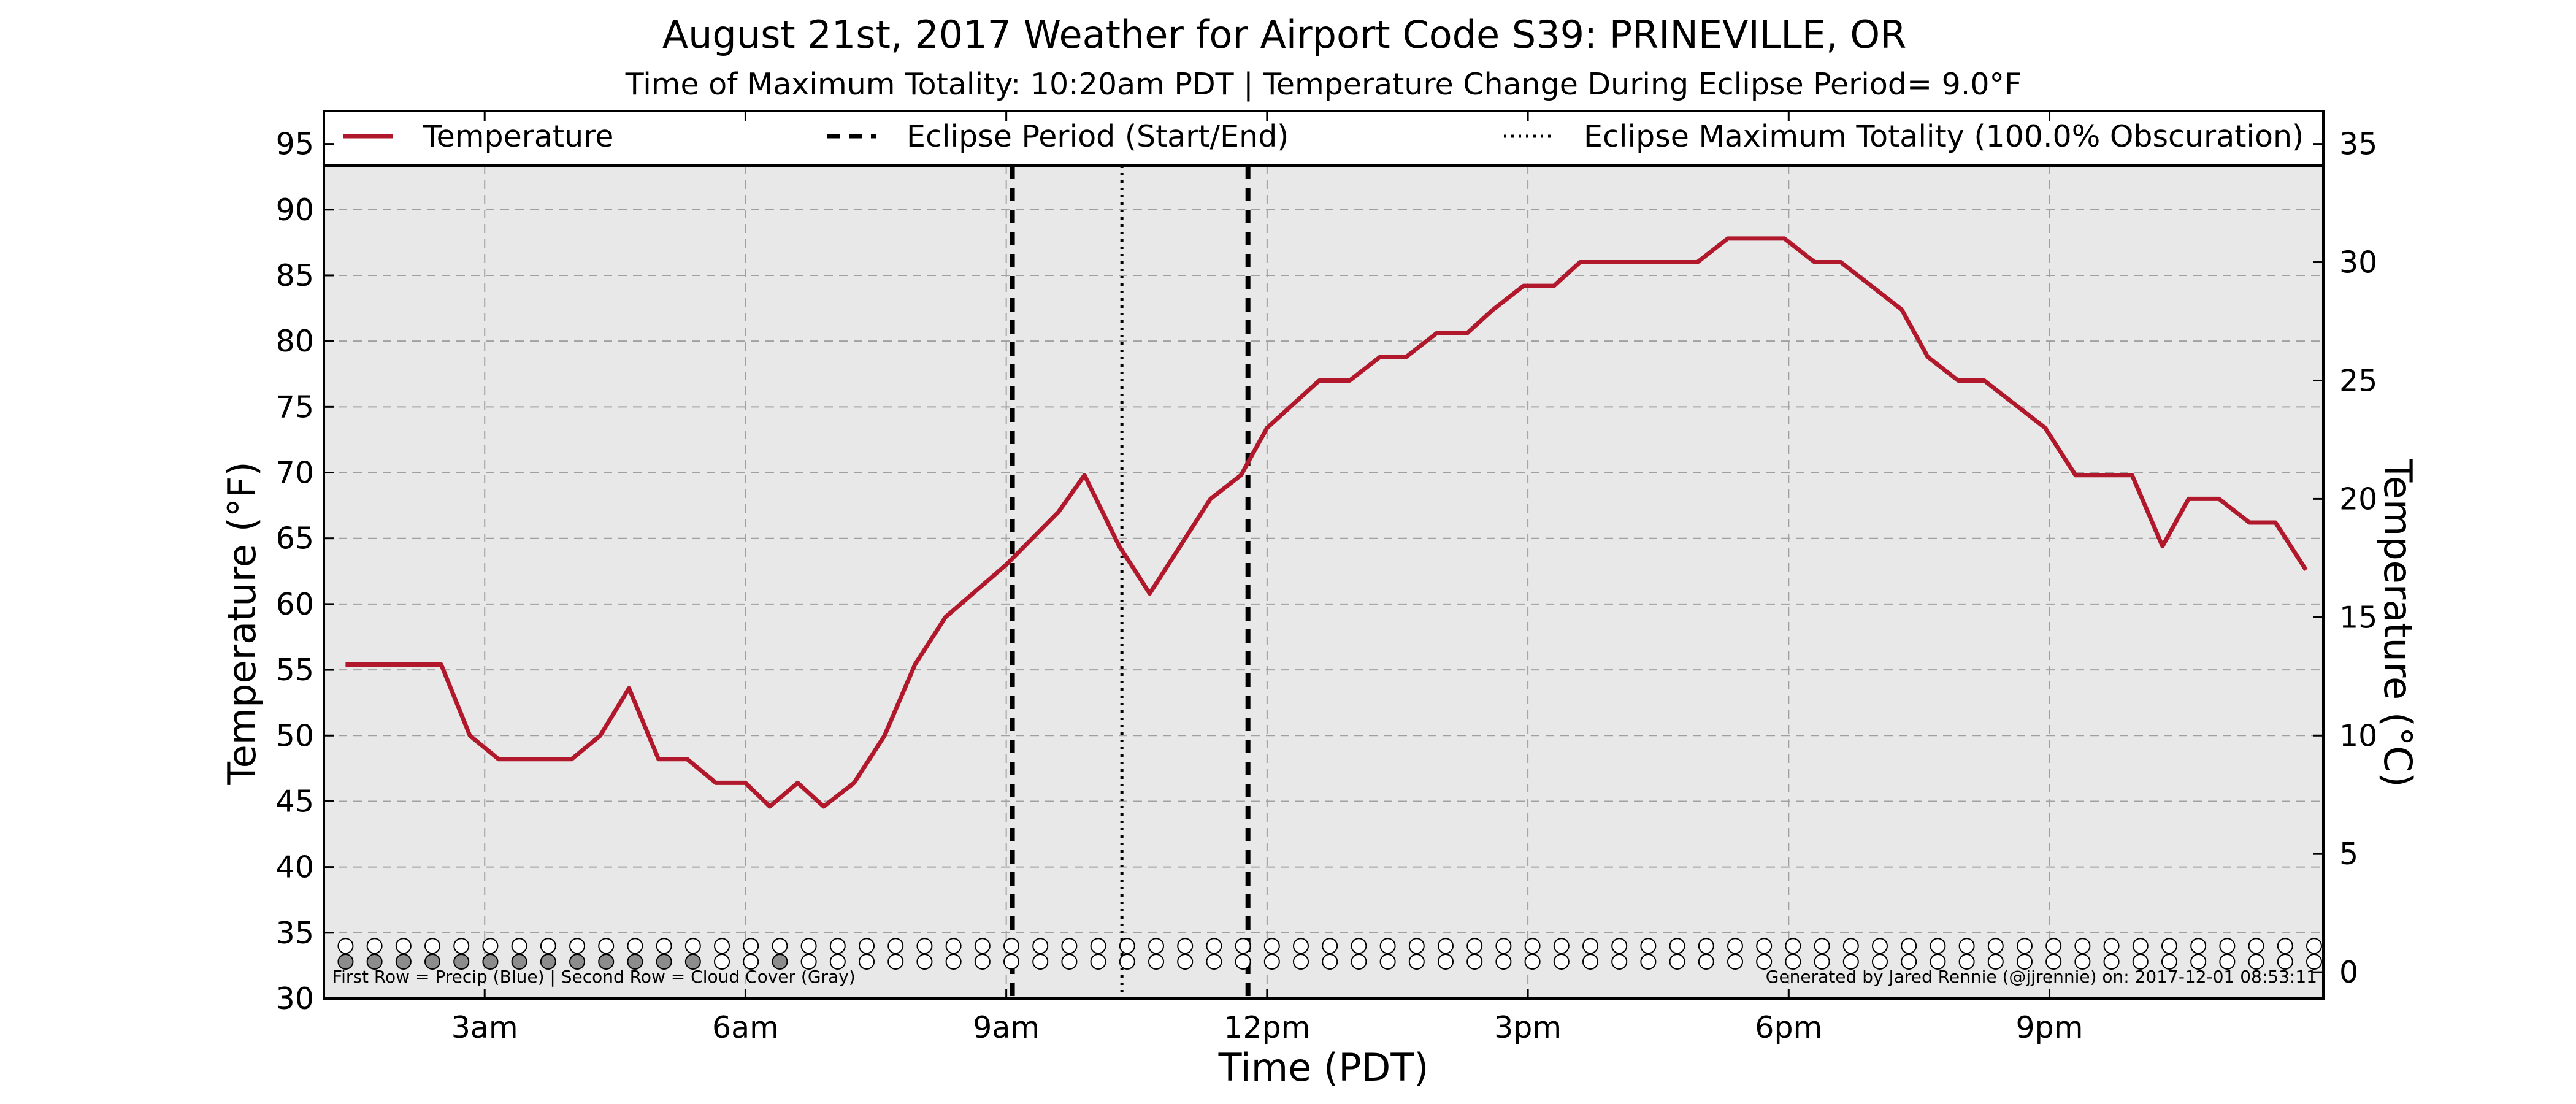 The height and width of the screenshot is (1104, 2576). I want to click on x-tick-label: 6pm, so click(1788, 1027).